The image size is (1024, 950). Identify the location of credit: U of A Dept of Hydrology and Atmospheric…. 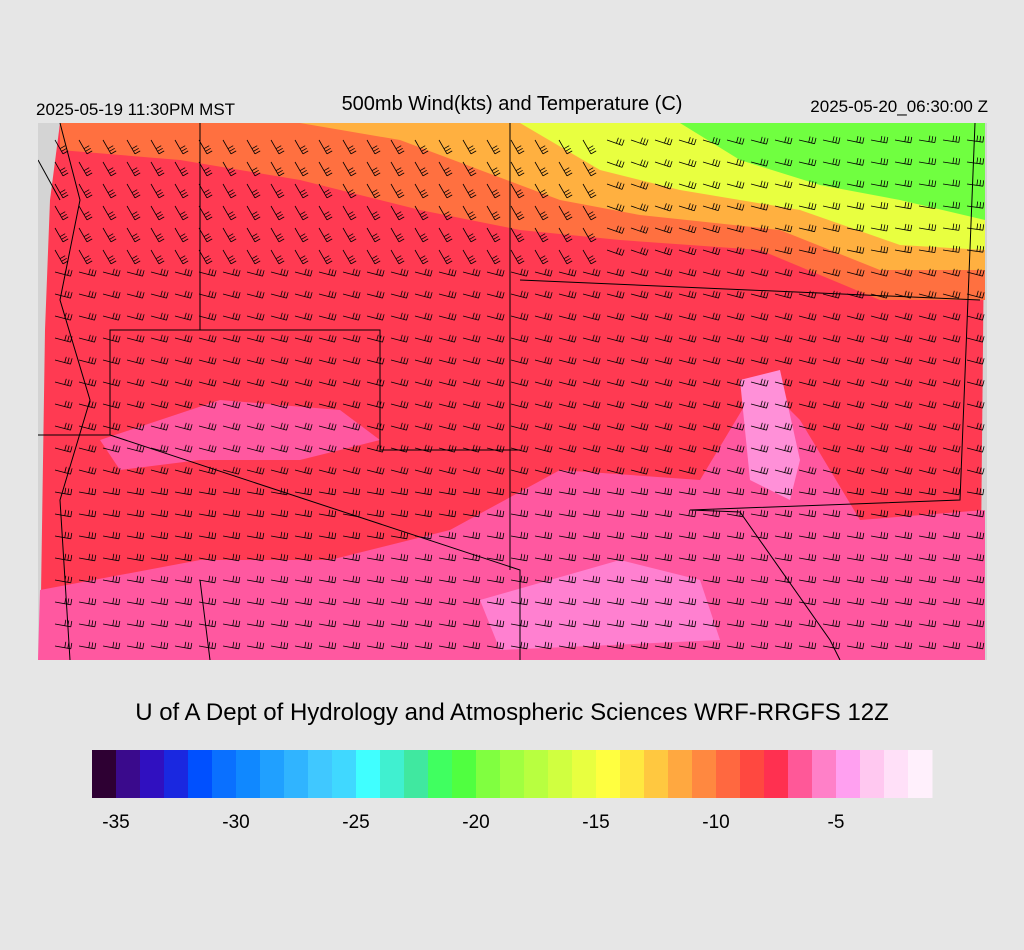
(512, 712).